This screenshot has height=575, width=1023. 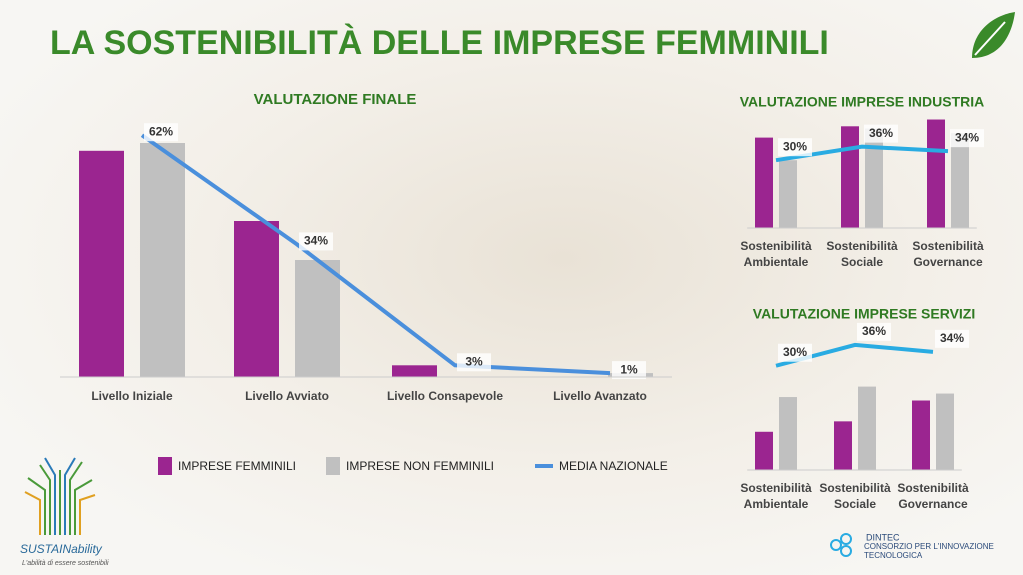 I want to click on x-tick-label: Livello Avviato, so click(x=287, y=396).